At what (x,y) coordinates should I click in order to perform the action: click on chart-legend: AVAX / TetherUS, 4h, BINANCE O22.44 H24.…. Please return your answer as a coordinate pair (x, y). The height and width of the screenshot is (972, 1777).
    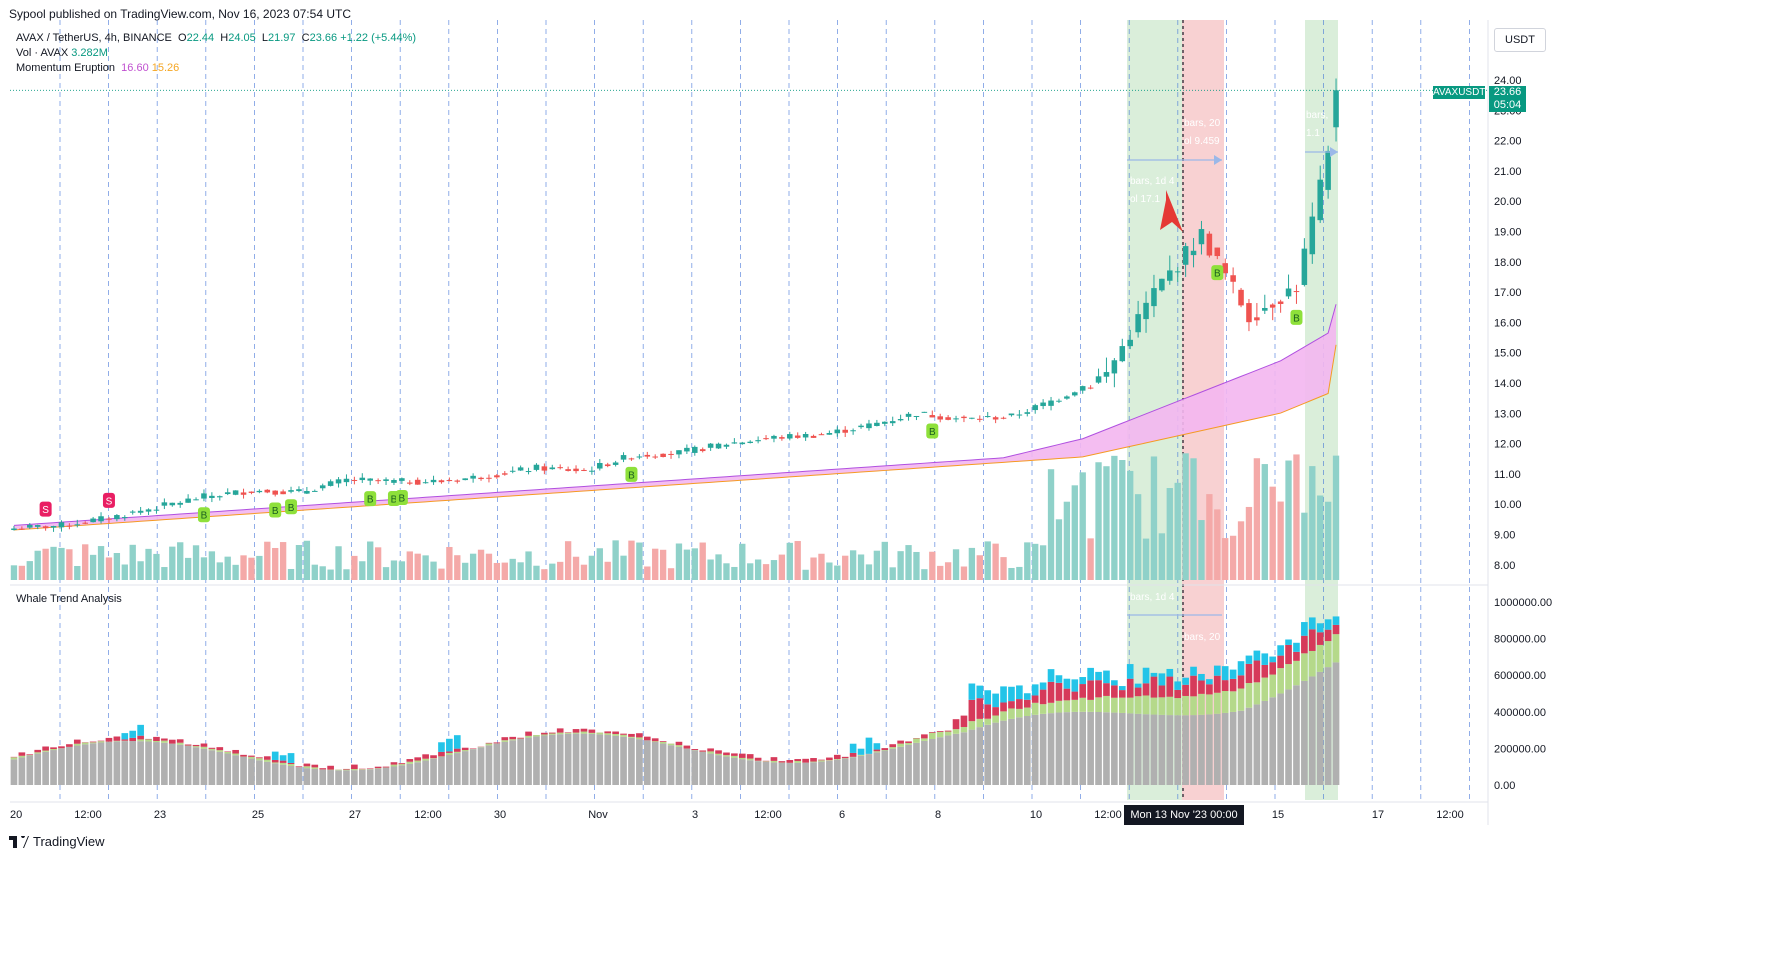
    Looking at the image, I should click on (216, 53).